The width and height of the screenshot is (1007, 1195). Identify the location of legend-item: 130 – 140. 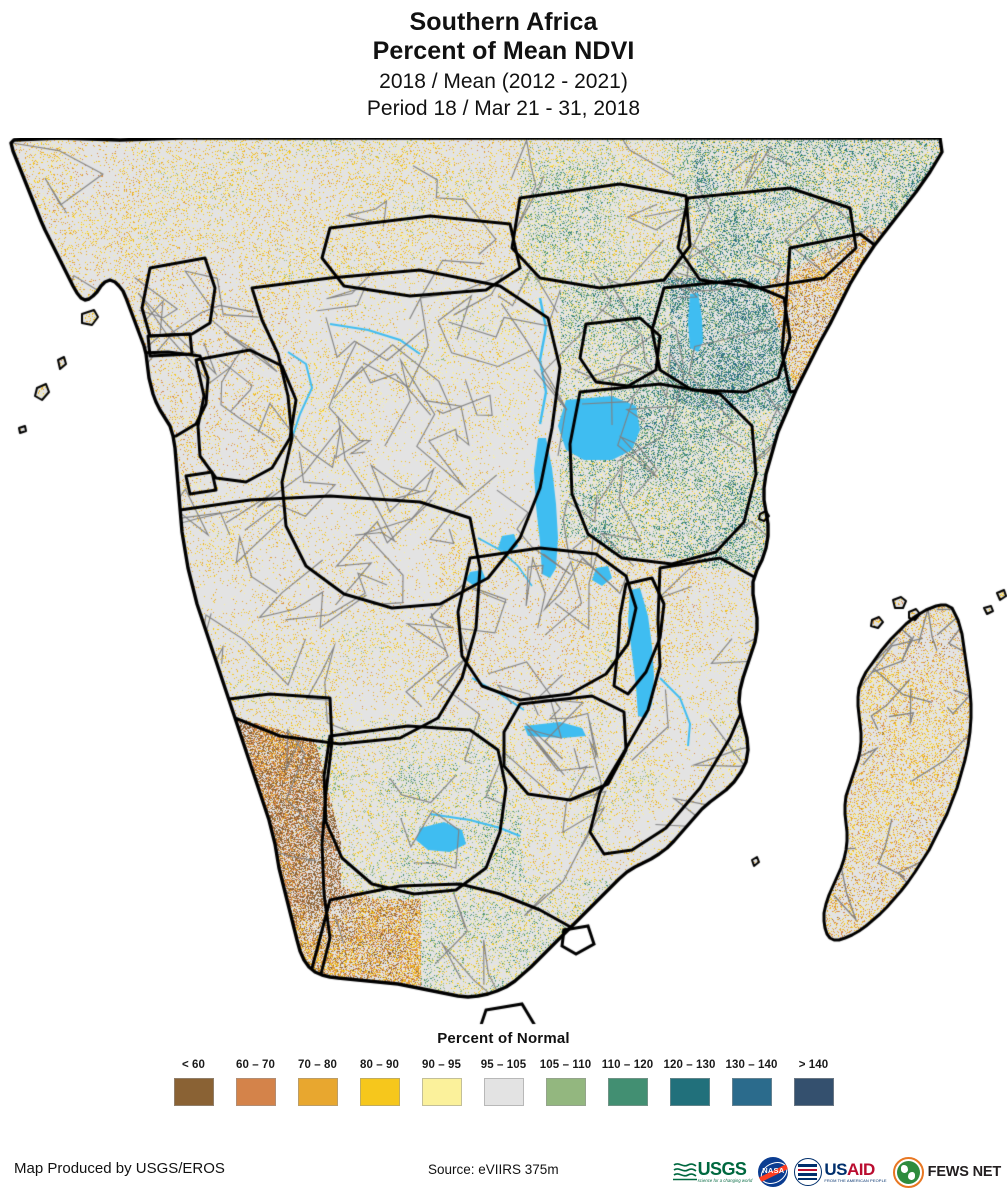
(752, 1082).